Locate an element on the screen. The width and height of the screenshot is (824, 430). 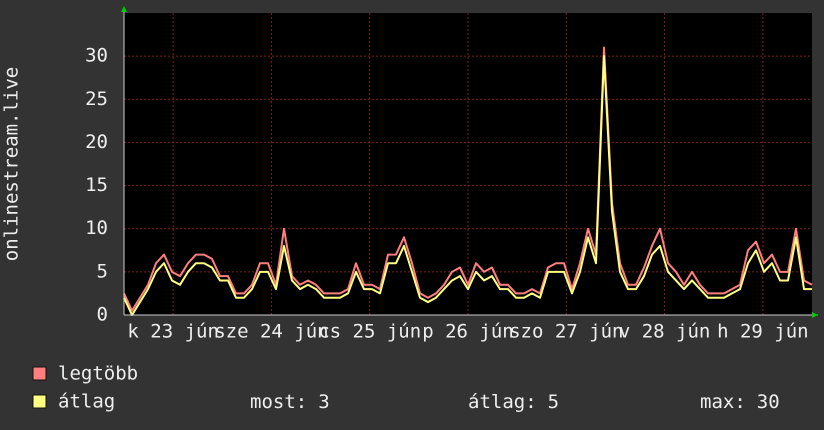
stat-label: max: is located at coordinates (723, 402).